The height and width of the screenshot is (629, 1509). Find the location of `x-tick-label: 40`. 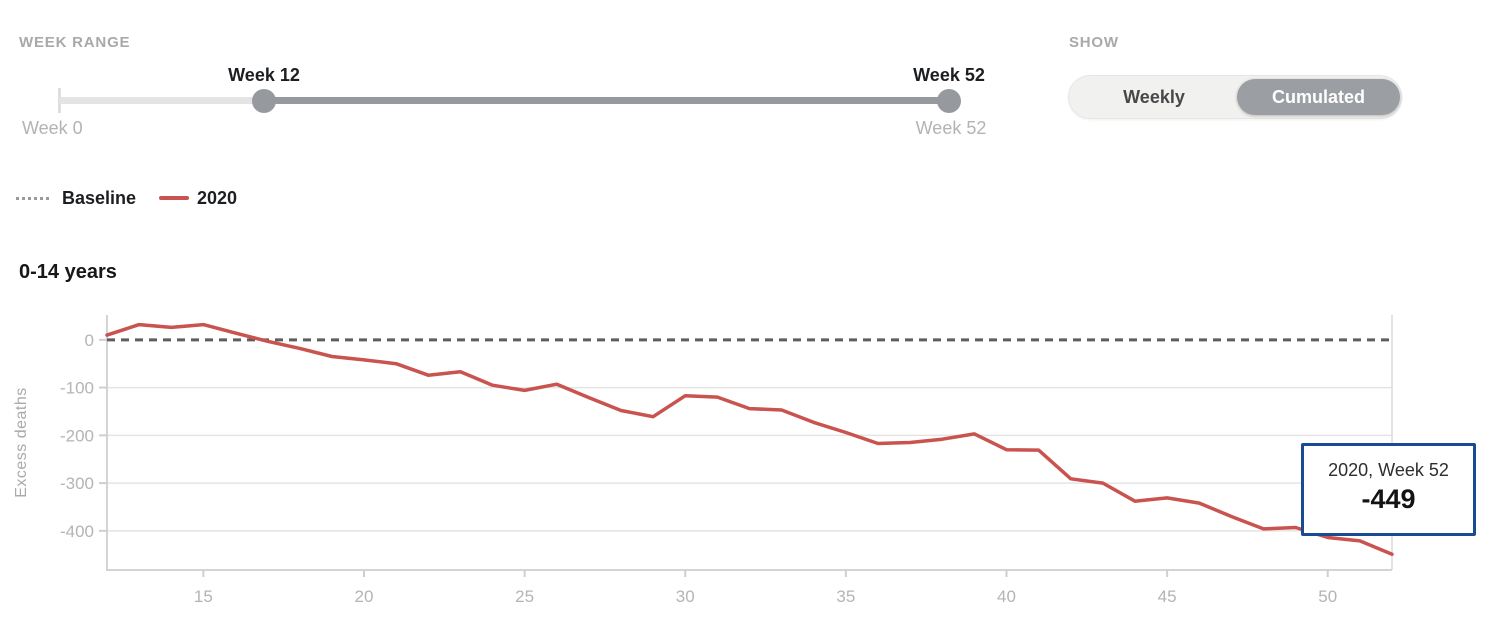

x-tick-label: 40 is located at coordinates (1006, 596).